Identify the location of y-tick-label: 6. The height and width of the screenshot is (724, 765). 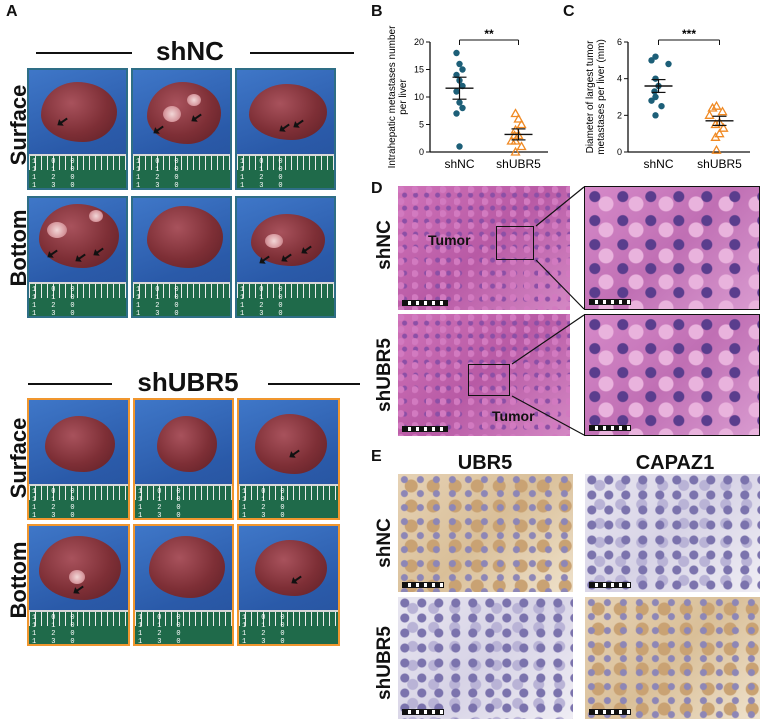
(619, 42).